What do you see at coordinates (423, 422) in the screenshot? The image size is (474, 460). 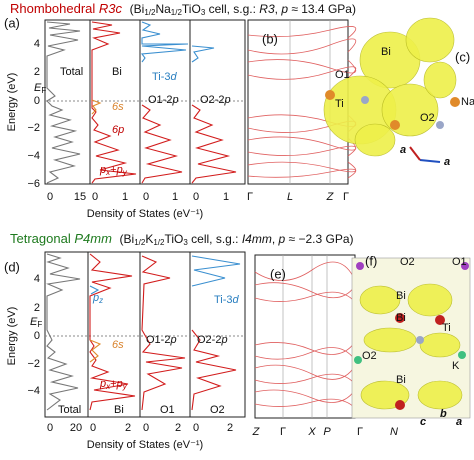 I see `axis-label: c` at bounding box center [423, 422].